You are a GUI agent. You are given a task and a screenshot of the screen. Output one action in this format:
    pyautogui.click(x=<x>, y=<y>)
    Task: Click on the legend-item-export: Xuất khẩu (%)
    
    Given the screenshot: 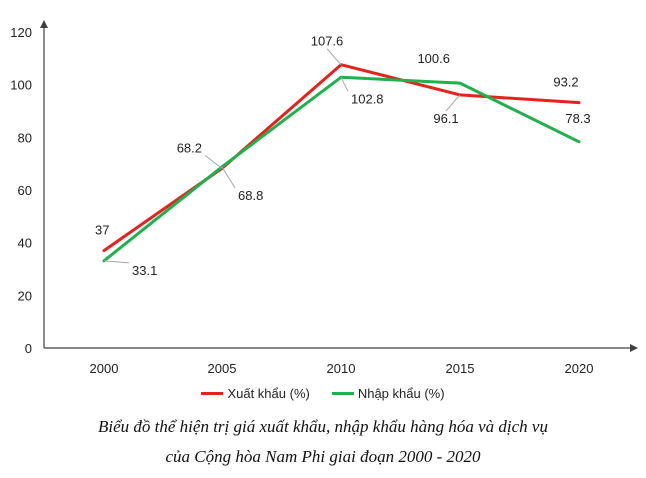 What is the action you would take?
    pyautogui.click(x=255, y=393)
    